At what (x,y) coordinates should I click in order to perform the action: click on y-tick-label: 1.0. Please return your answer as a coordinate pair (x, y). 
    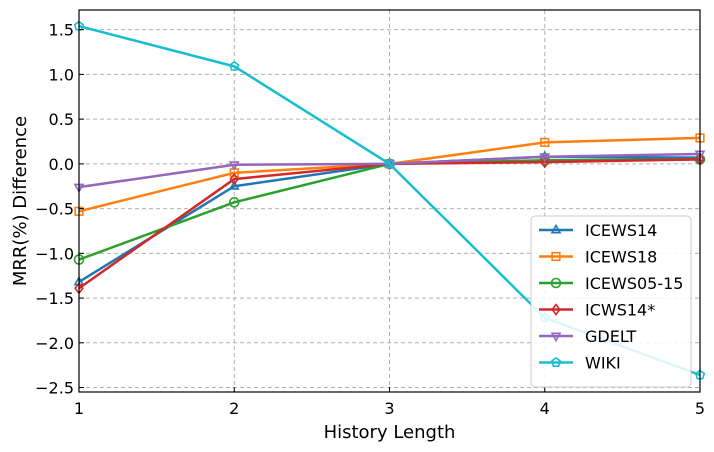
    Looking at the image, I should click on (61, 74).